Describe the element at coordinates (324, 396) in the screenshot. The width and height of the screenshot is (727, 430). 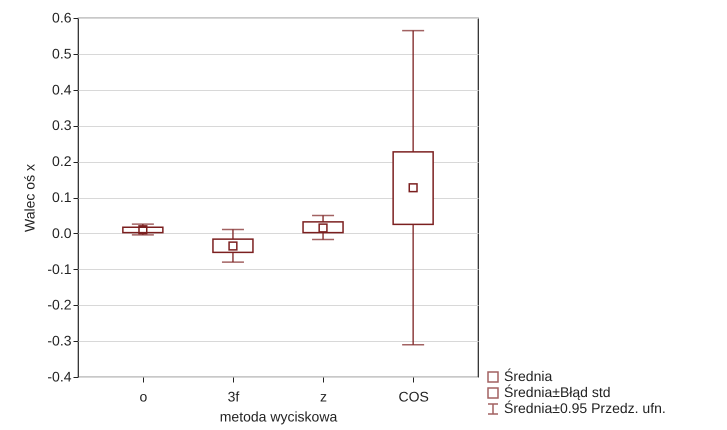
I see `x-tick-label: z` at that location.